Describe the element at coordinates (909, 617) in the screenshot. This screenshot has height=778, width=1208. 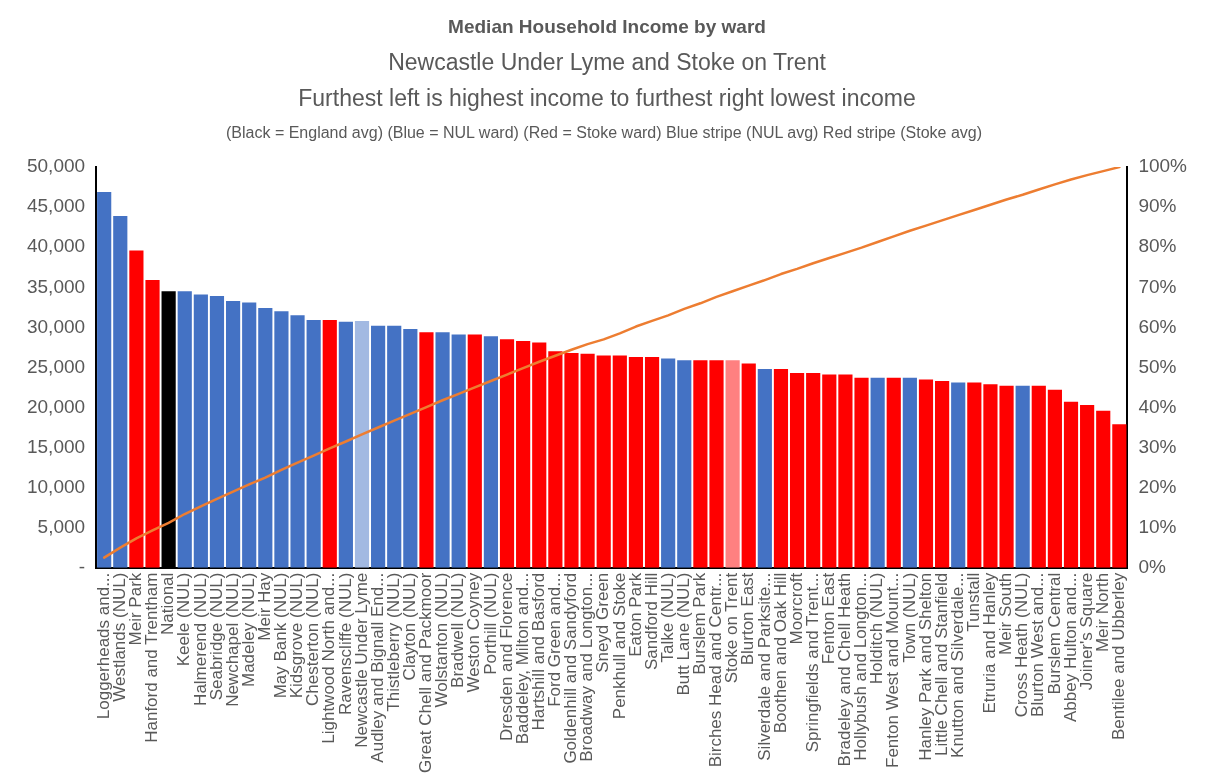
I see `x-tick-label: Town (NUL)` at that location.